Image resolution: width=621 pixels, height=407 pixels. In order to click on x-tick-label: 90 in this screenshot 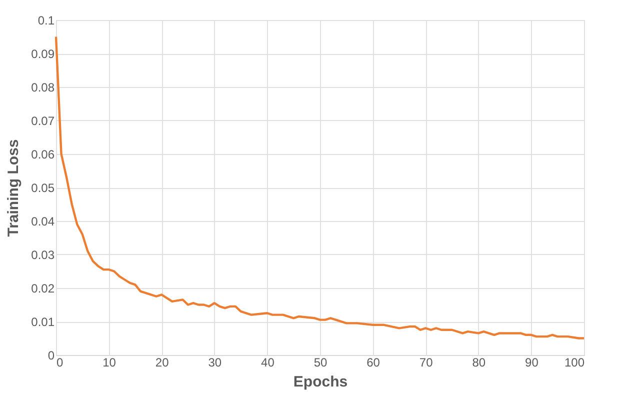, I will do `click(532, 363)`.